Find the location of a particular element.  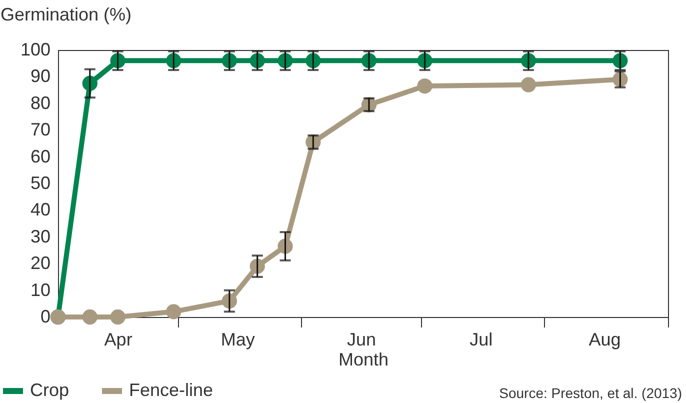

legend-label: Fence-line is located at coordinates (171, 390).